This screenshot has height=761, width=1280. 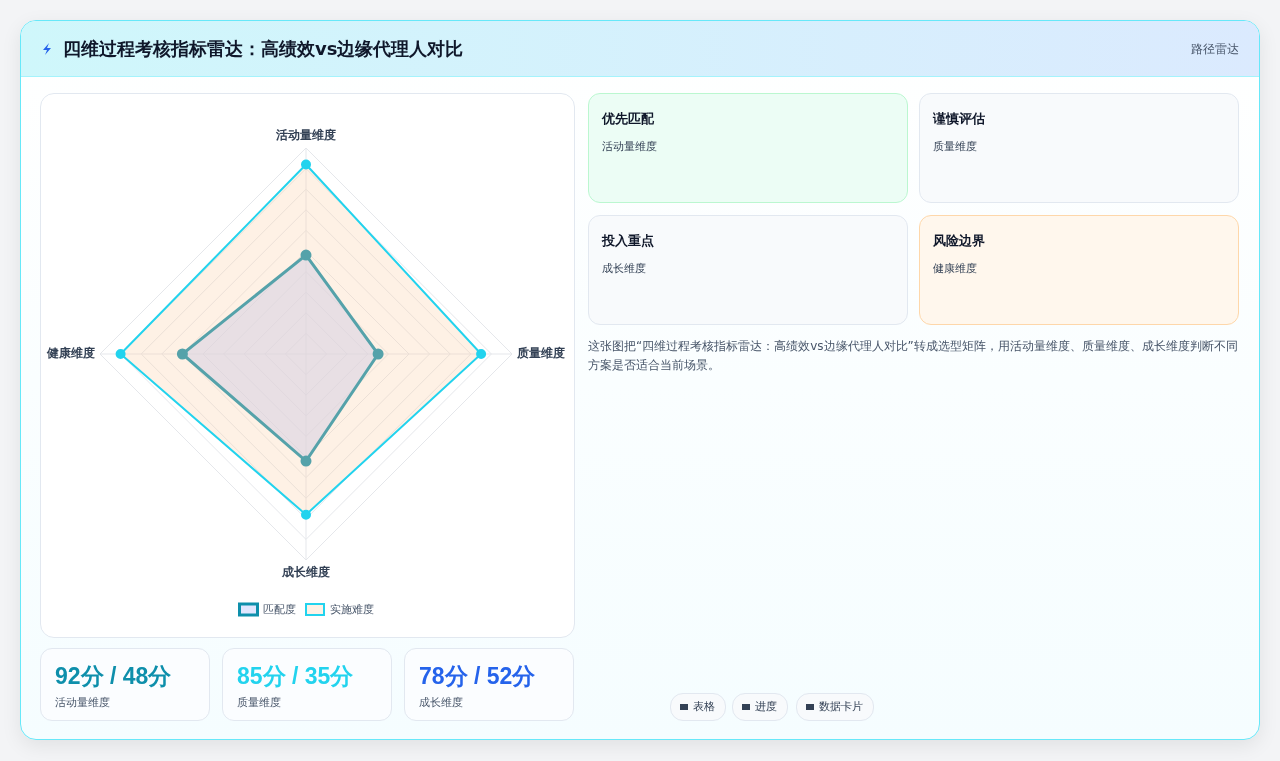 I want to click on text: 风险边界, so click(x=959, y=241).